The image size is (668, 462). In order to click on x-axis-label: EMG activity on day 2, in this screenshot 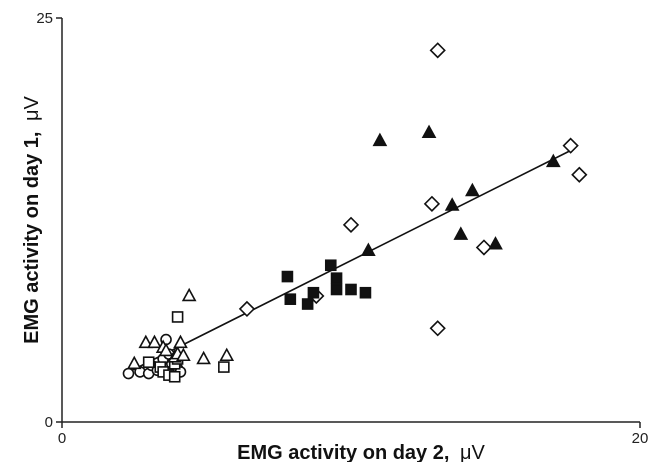, I will do `click(343, 452)`.